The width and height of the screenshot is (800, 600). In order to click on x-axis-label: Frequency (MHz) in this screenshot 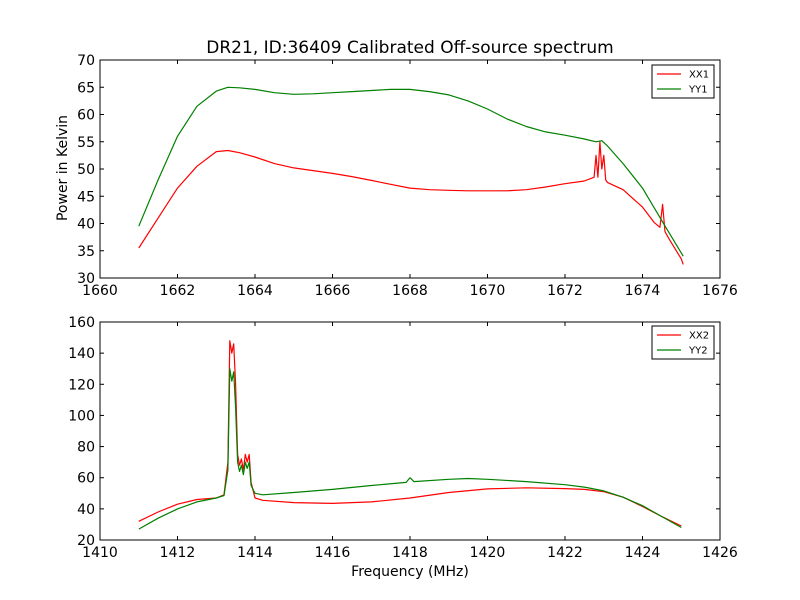, I will do `click(410, 572)`.